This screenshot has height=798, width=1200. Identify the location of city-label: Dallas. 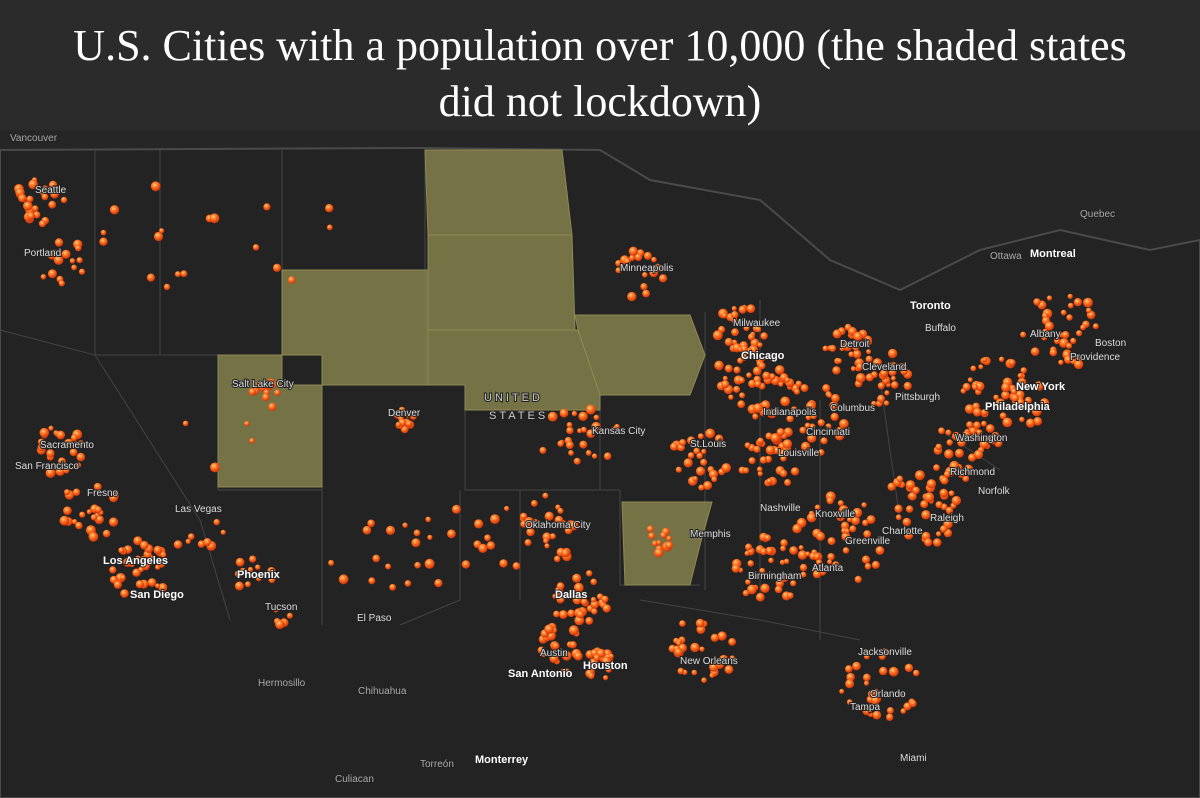
(571, 595).